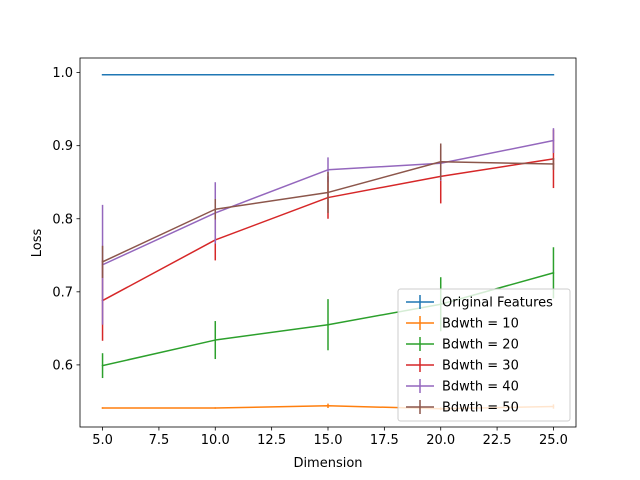 Image resolution: width=640 pixels, height=480 pixels. Describe the element at coordinates (62, 365) in the screenshot. I see `y-tick-label-0: 0.6` at that location.